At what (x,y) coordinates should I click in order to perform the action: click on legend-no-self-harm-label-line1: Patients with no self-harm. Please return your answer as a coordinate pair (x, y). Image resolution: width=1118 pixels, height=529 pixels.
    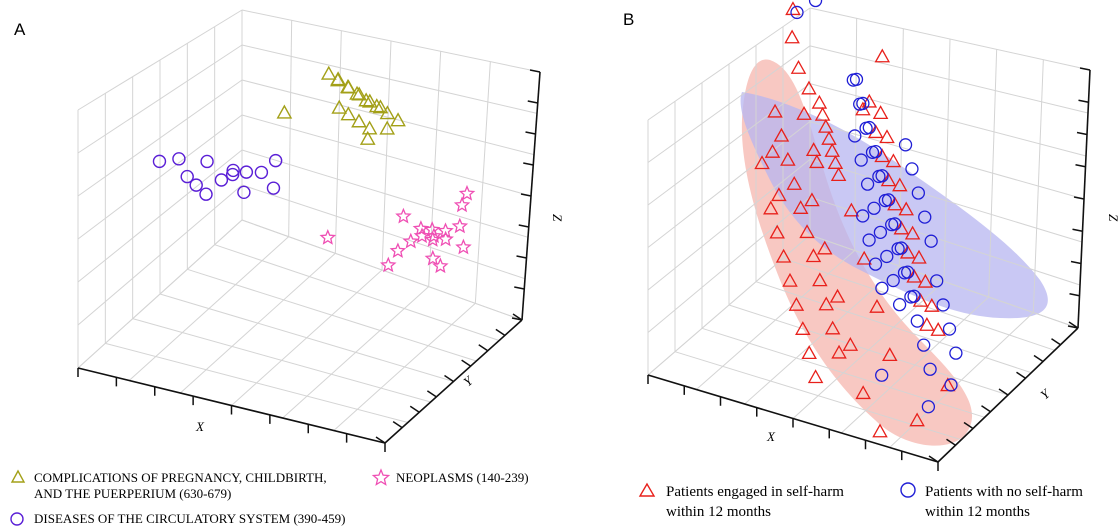
    Looking at the image, I should click on (1004, 492).